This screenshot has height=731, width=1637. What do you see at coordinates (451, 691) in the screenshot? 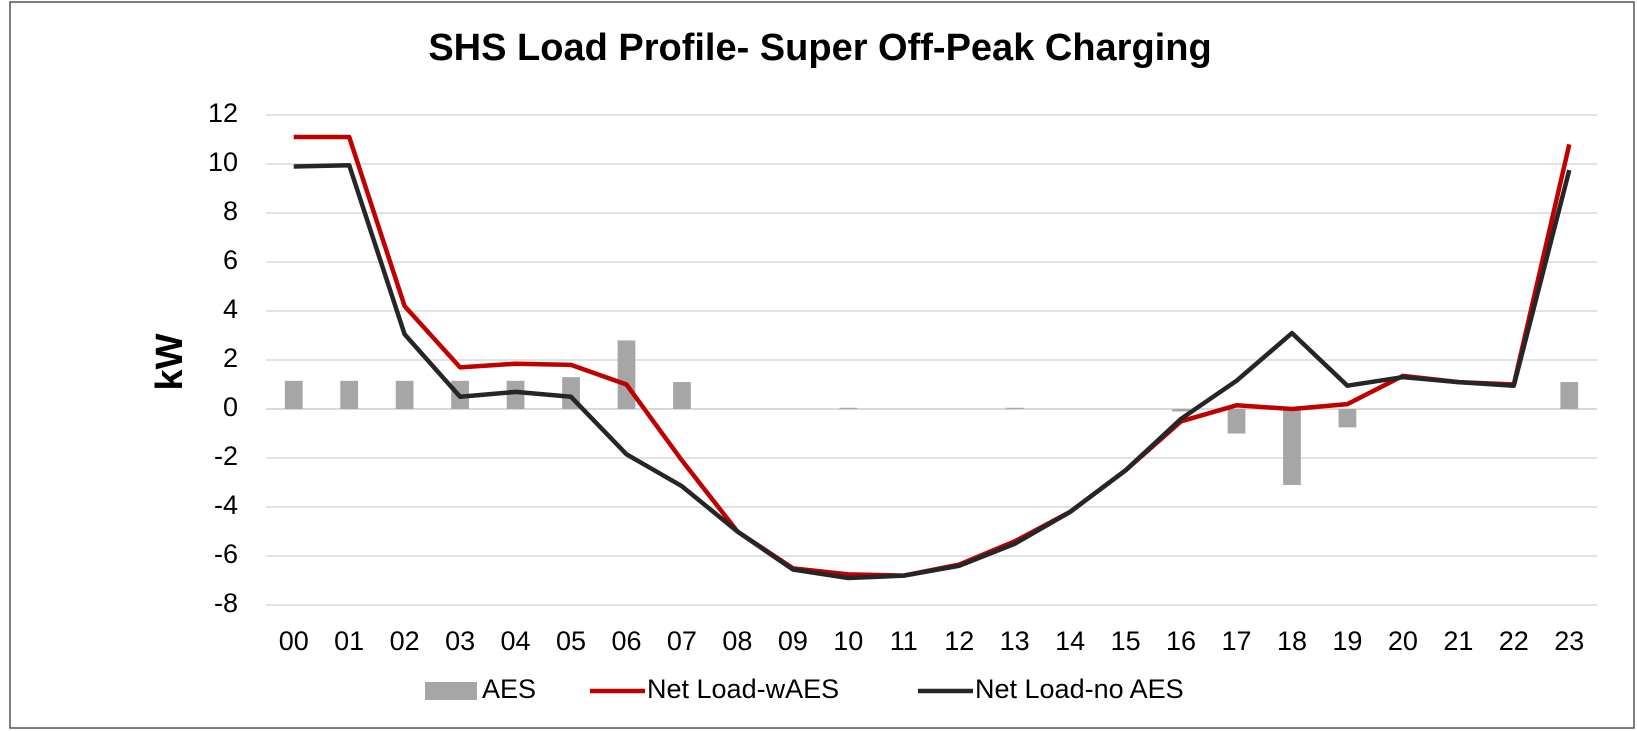
I see `legend-swatch` at bounding box center [451, 691].